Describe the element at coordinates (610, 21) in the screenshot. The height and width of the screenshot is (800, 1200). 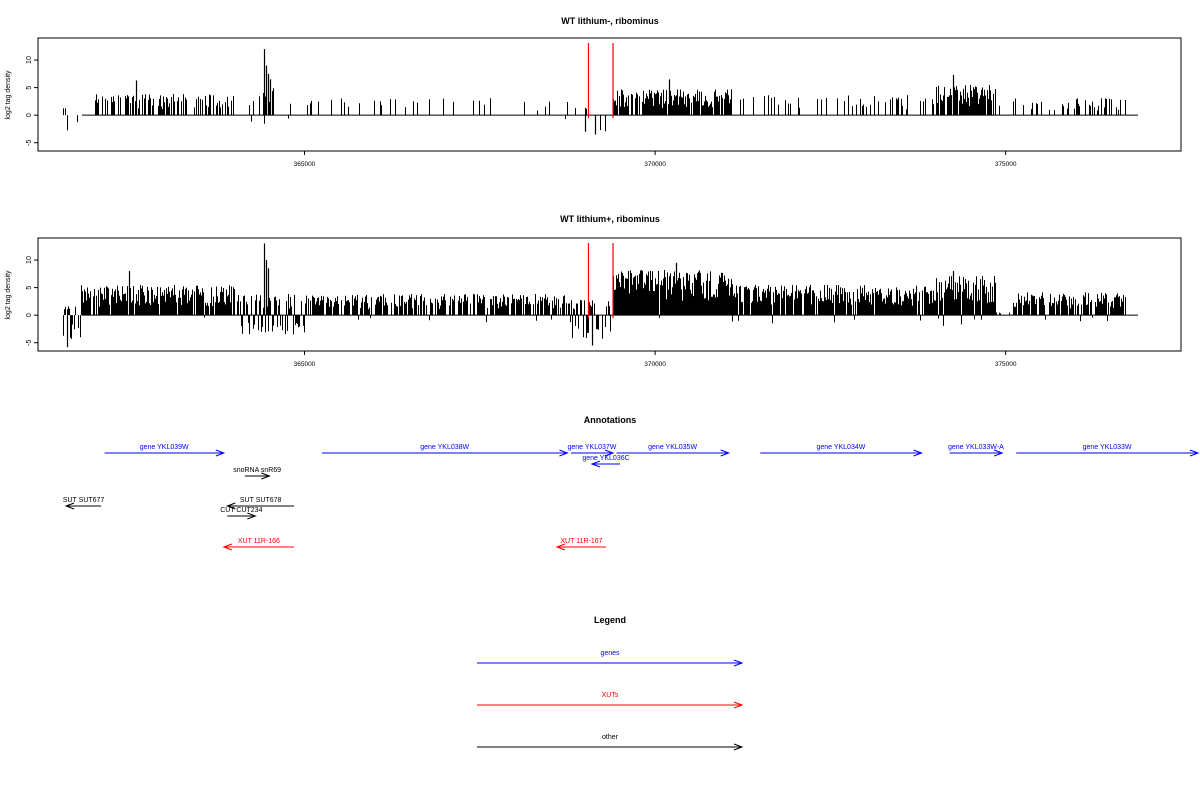
I see `track-title: WT lithium-, ribominus` at that location.